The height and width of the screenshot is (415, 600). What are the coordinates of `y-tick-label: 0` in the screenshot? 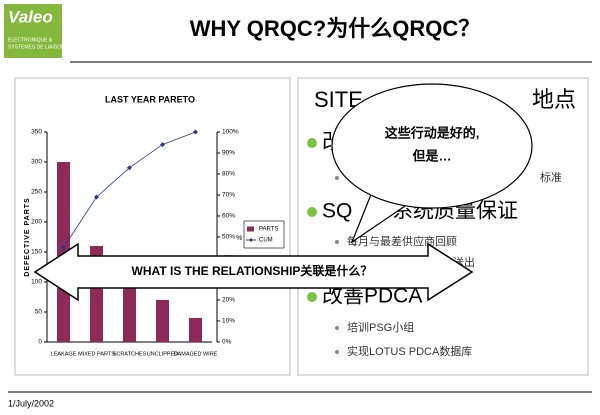 It's located at (40, 342).